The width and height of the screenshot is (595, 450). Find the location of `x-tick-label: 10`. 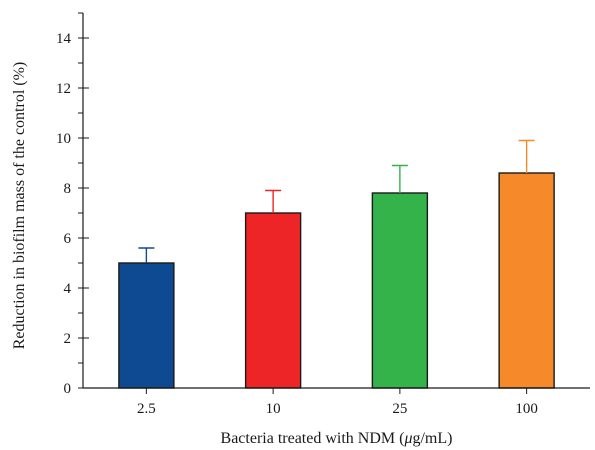

x-tick-label: 10 is located at coordinates (273, 409).